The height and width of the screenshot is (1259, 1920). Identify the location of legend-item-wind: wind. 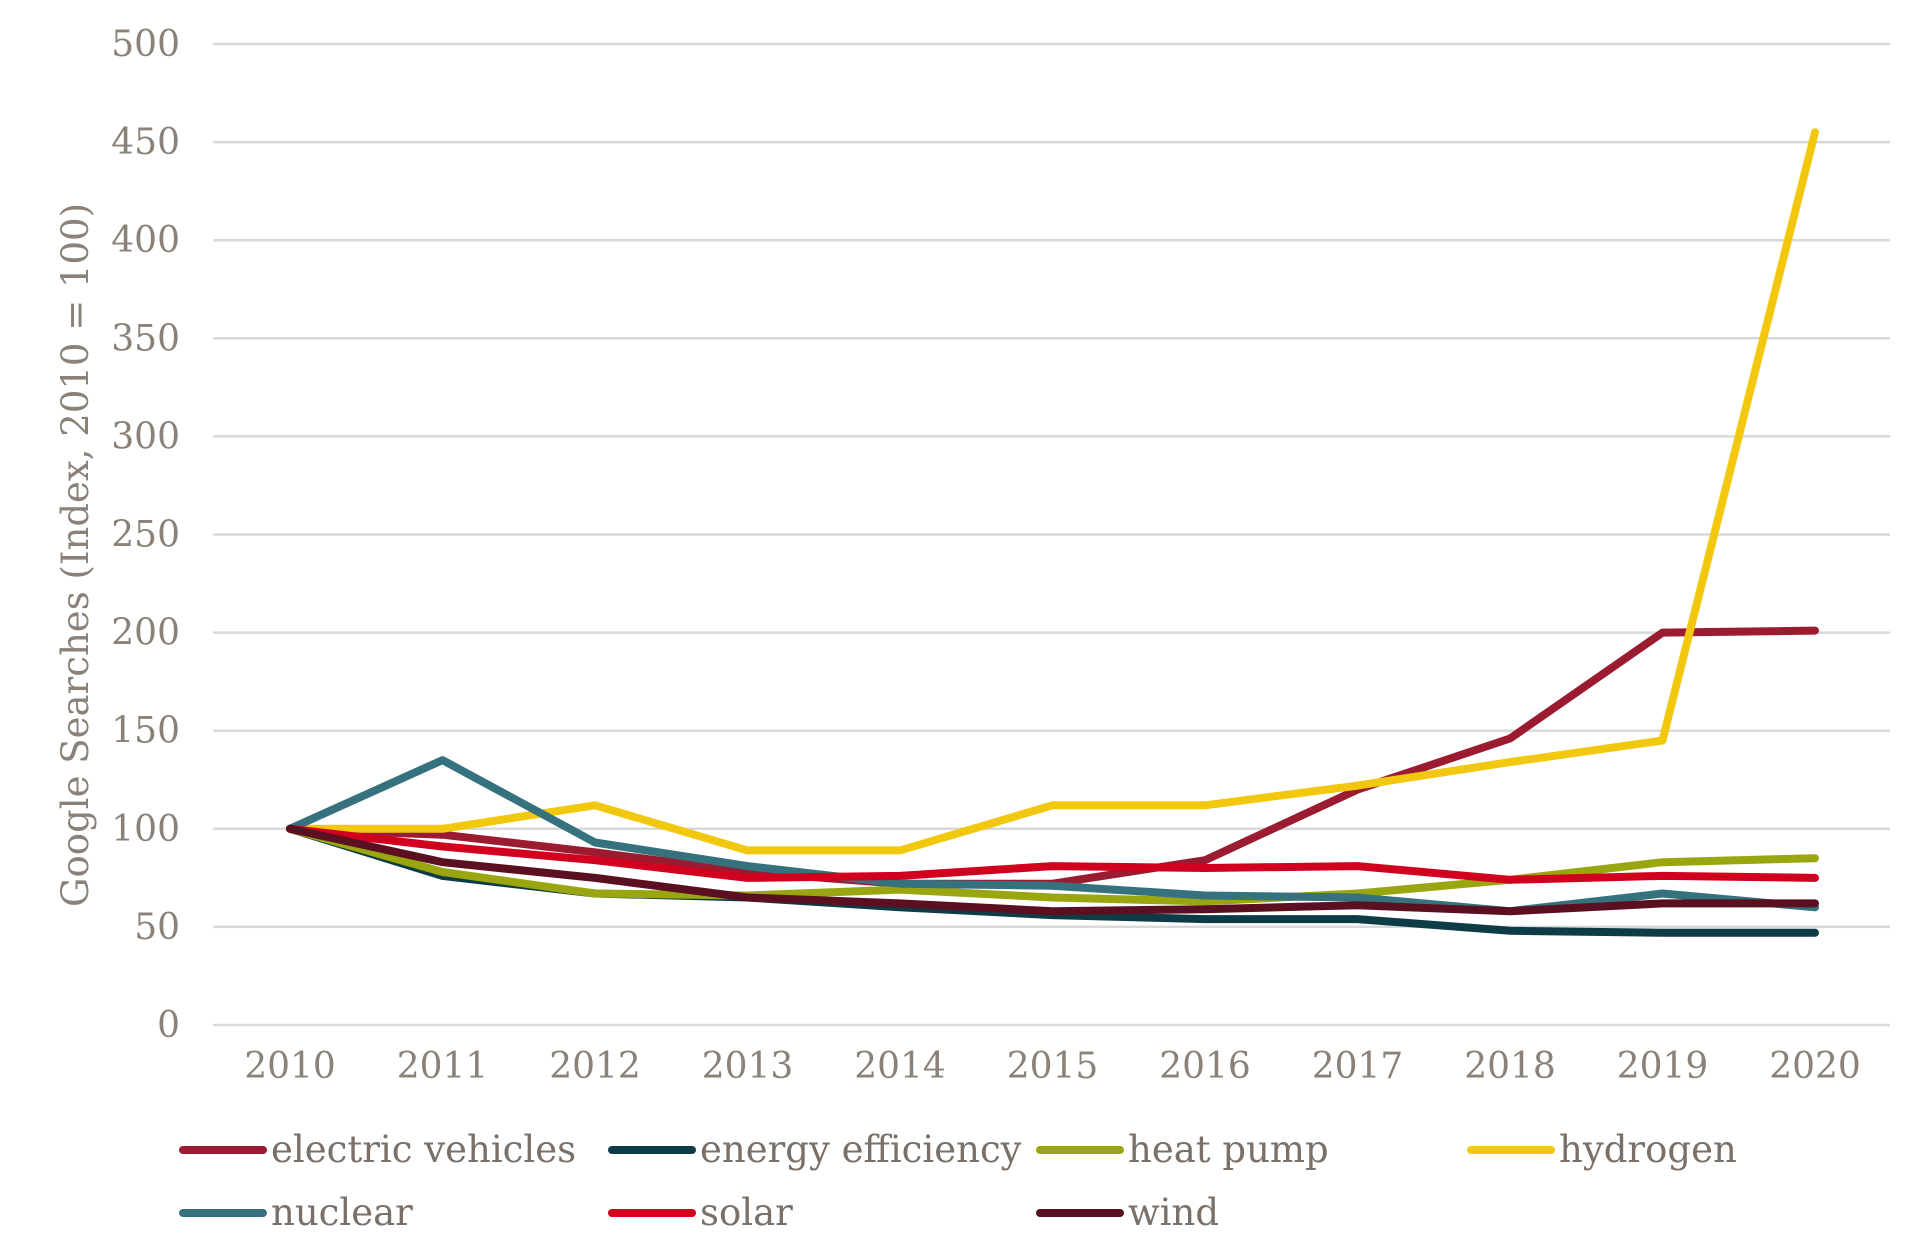
(1127, 1212).